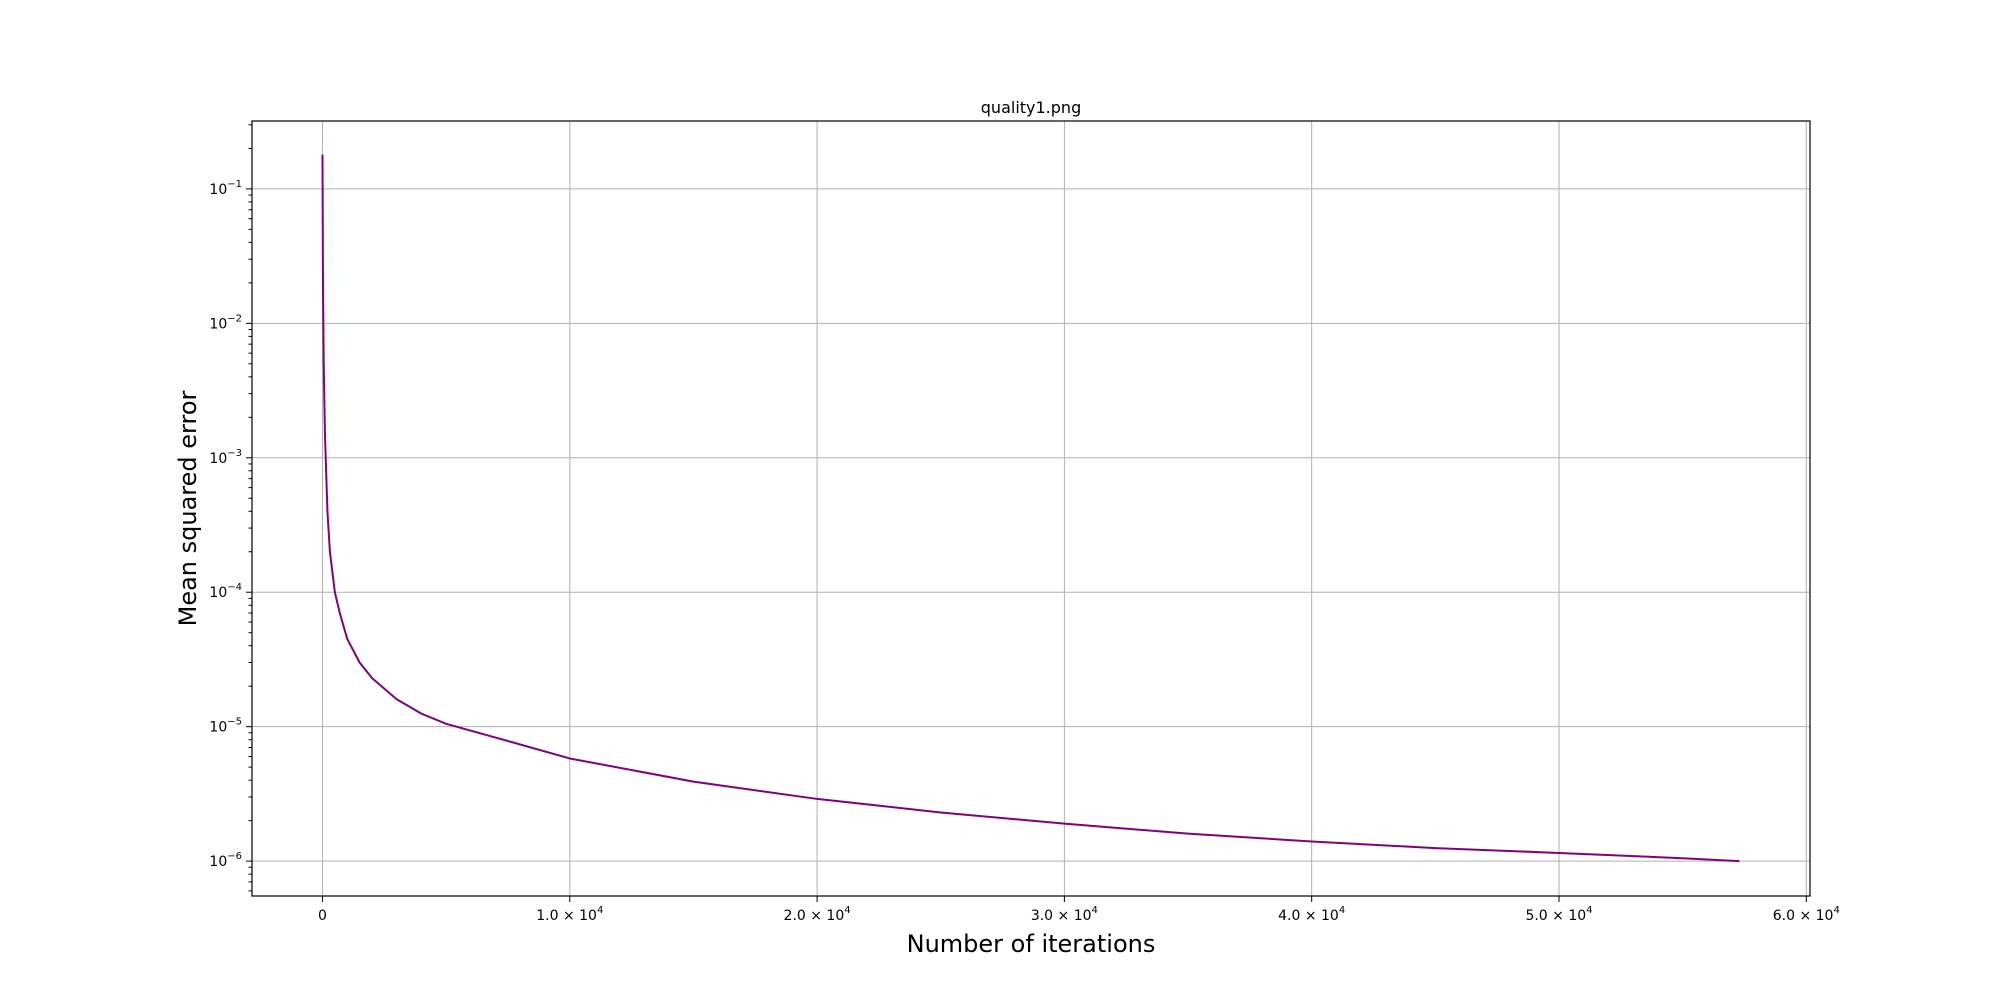 The height and width of the screenshot is (1000, 2000). Describe the element at coordinates (569, 914) in the screenshot. I see `x-tick-label: 1.0 × 104` at that location.